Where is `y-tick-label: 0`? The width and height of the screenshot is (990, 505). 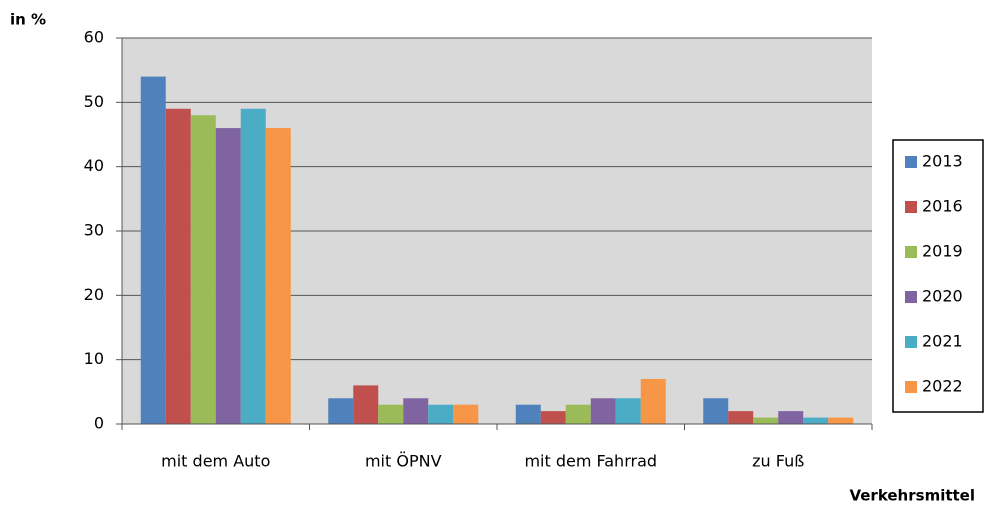
y-tick-label: 0 is located at coordinates (99, 423).